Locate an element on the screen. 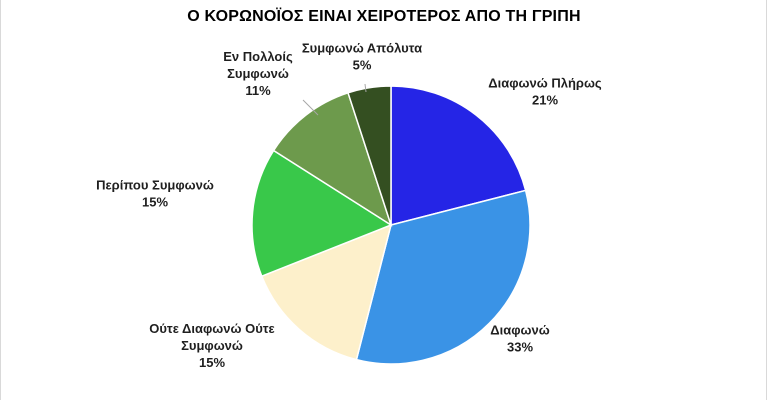 This screenshot has width=768, height=400. slice-value-label: 5% is located at coordinates (362, 65).